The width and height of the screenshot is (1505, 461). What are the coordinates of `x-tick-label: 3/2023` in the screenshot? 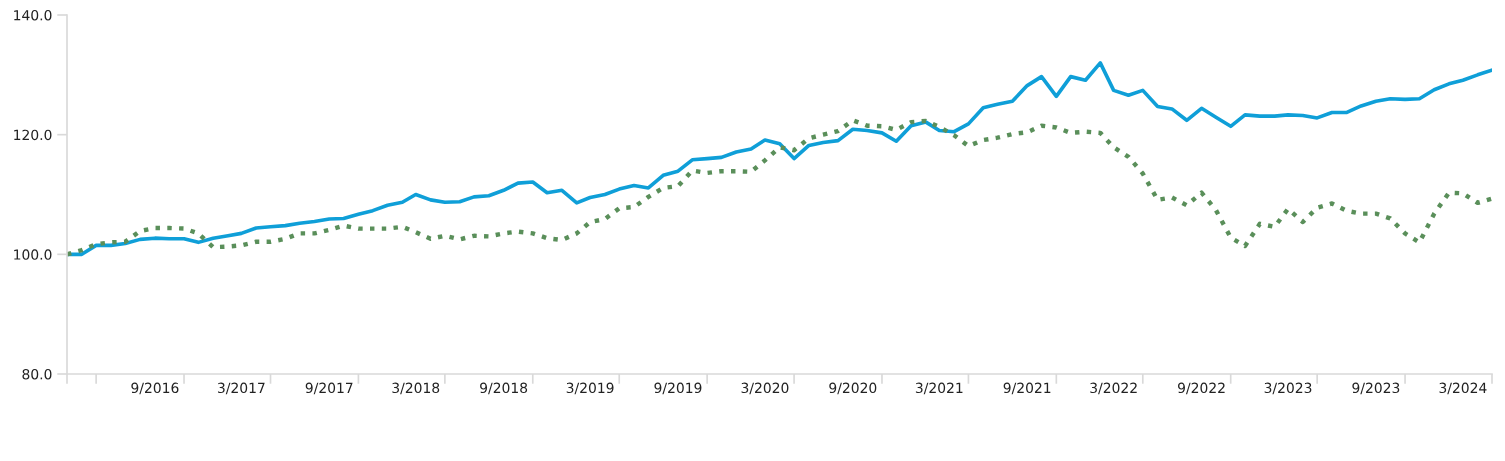 It's located at (1288, 388).